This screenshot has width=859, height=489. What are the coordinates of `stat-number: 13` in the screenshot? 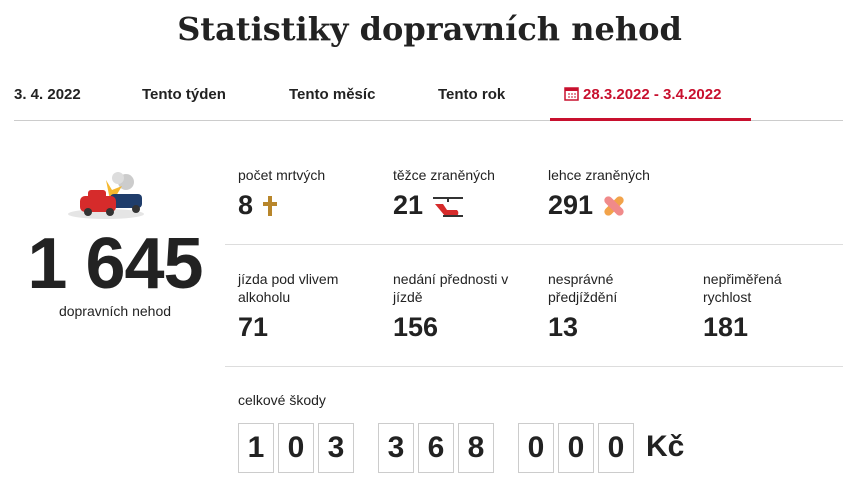 It's located at (563, 327).